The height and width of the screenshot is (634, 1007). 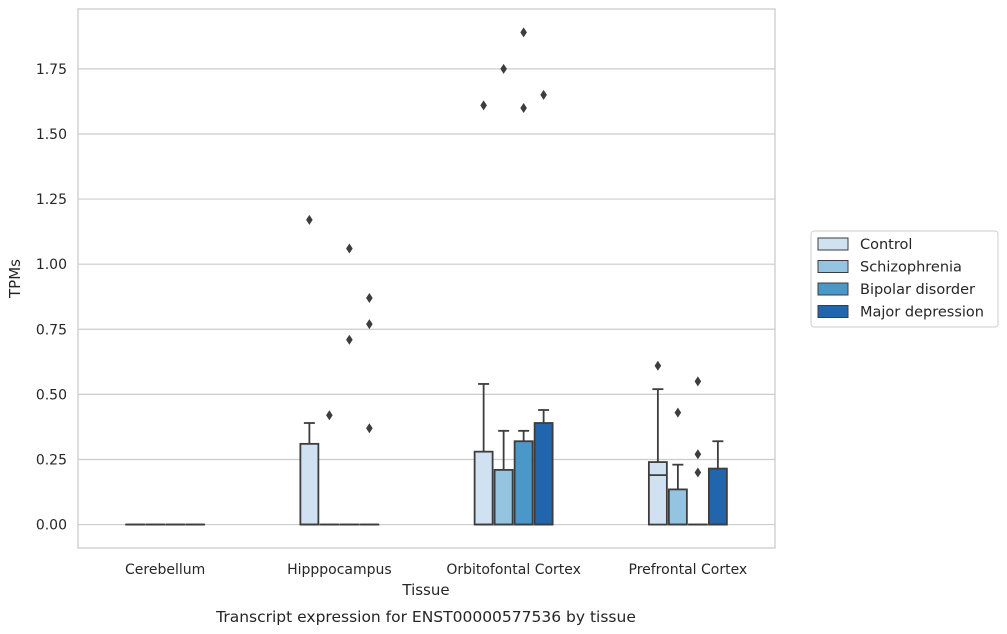 What do you see at coordinates (51, 395) in the screenshot?
I see `y-tick-label: 0.50` at bounding box center [51, 395].